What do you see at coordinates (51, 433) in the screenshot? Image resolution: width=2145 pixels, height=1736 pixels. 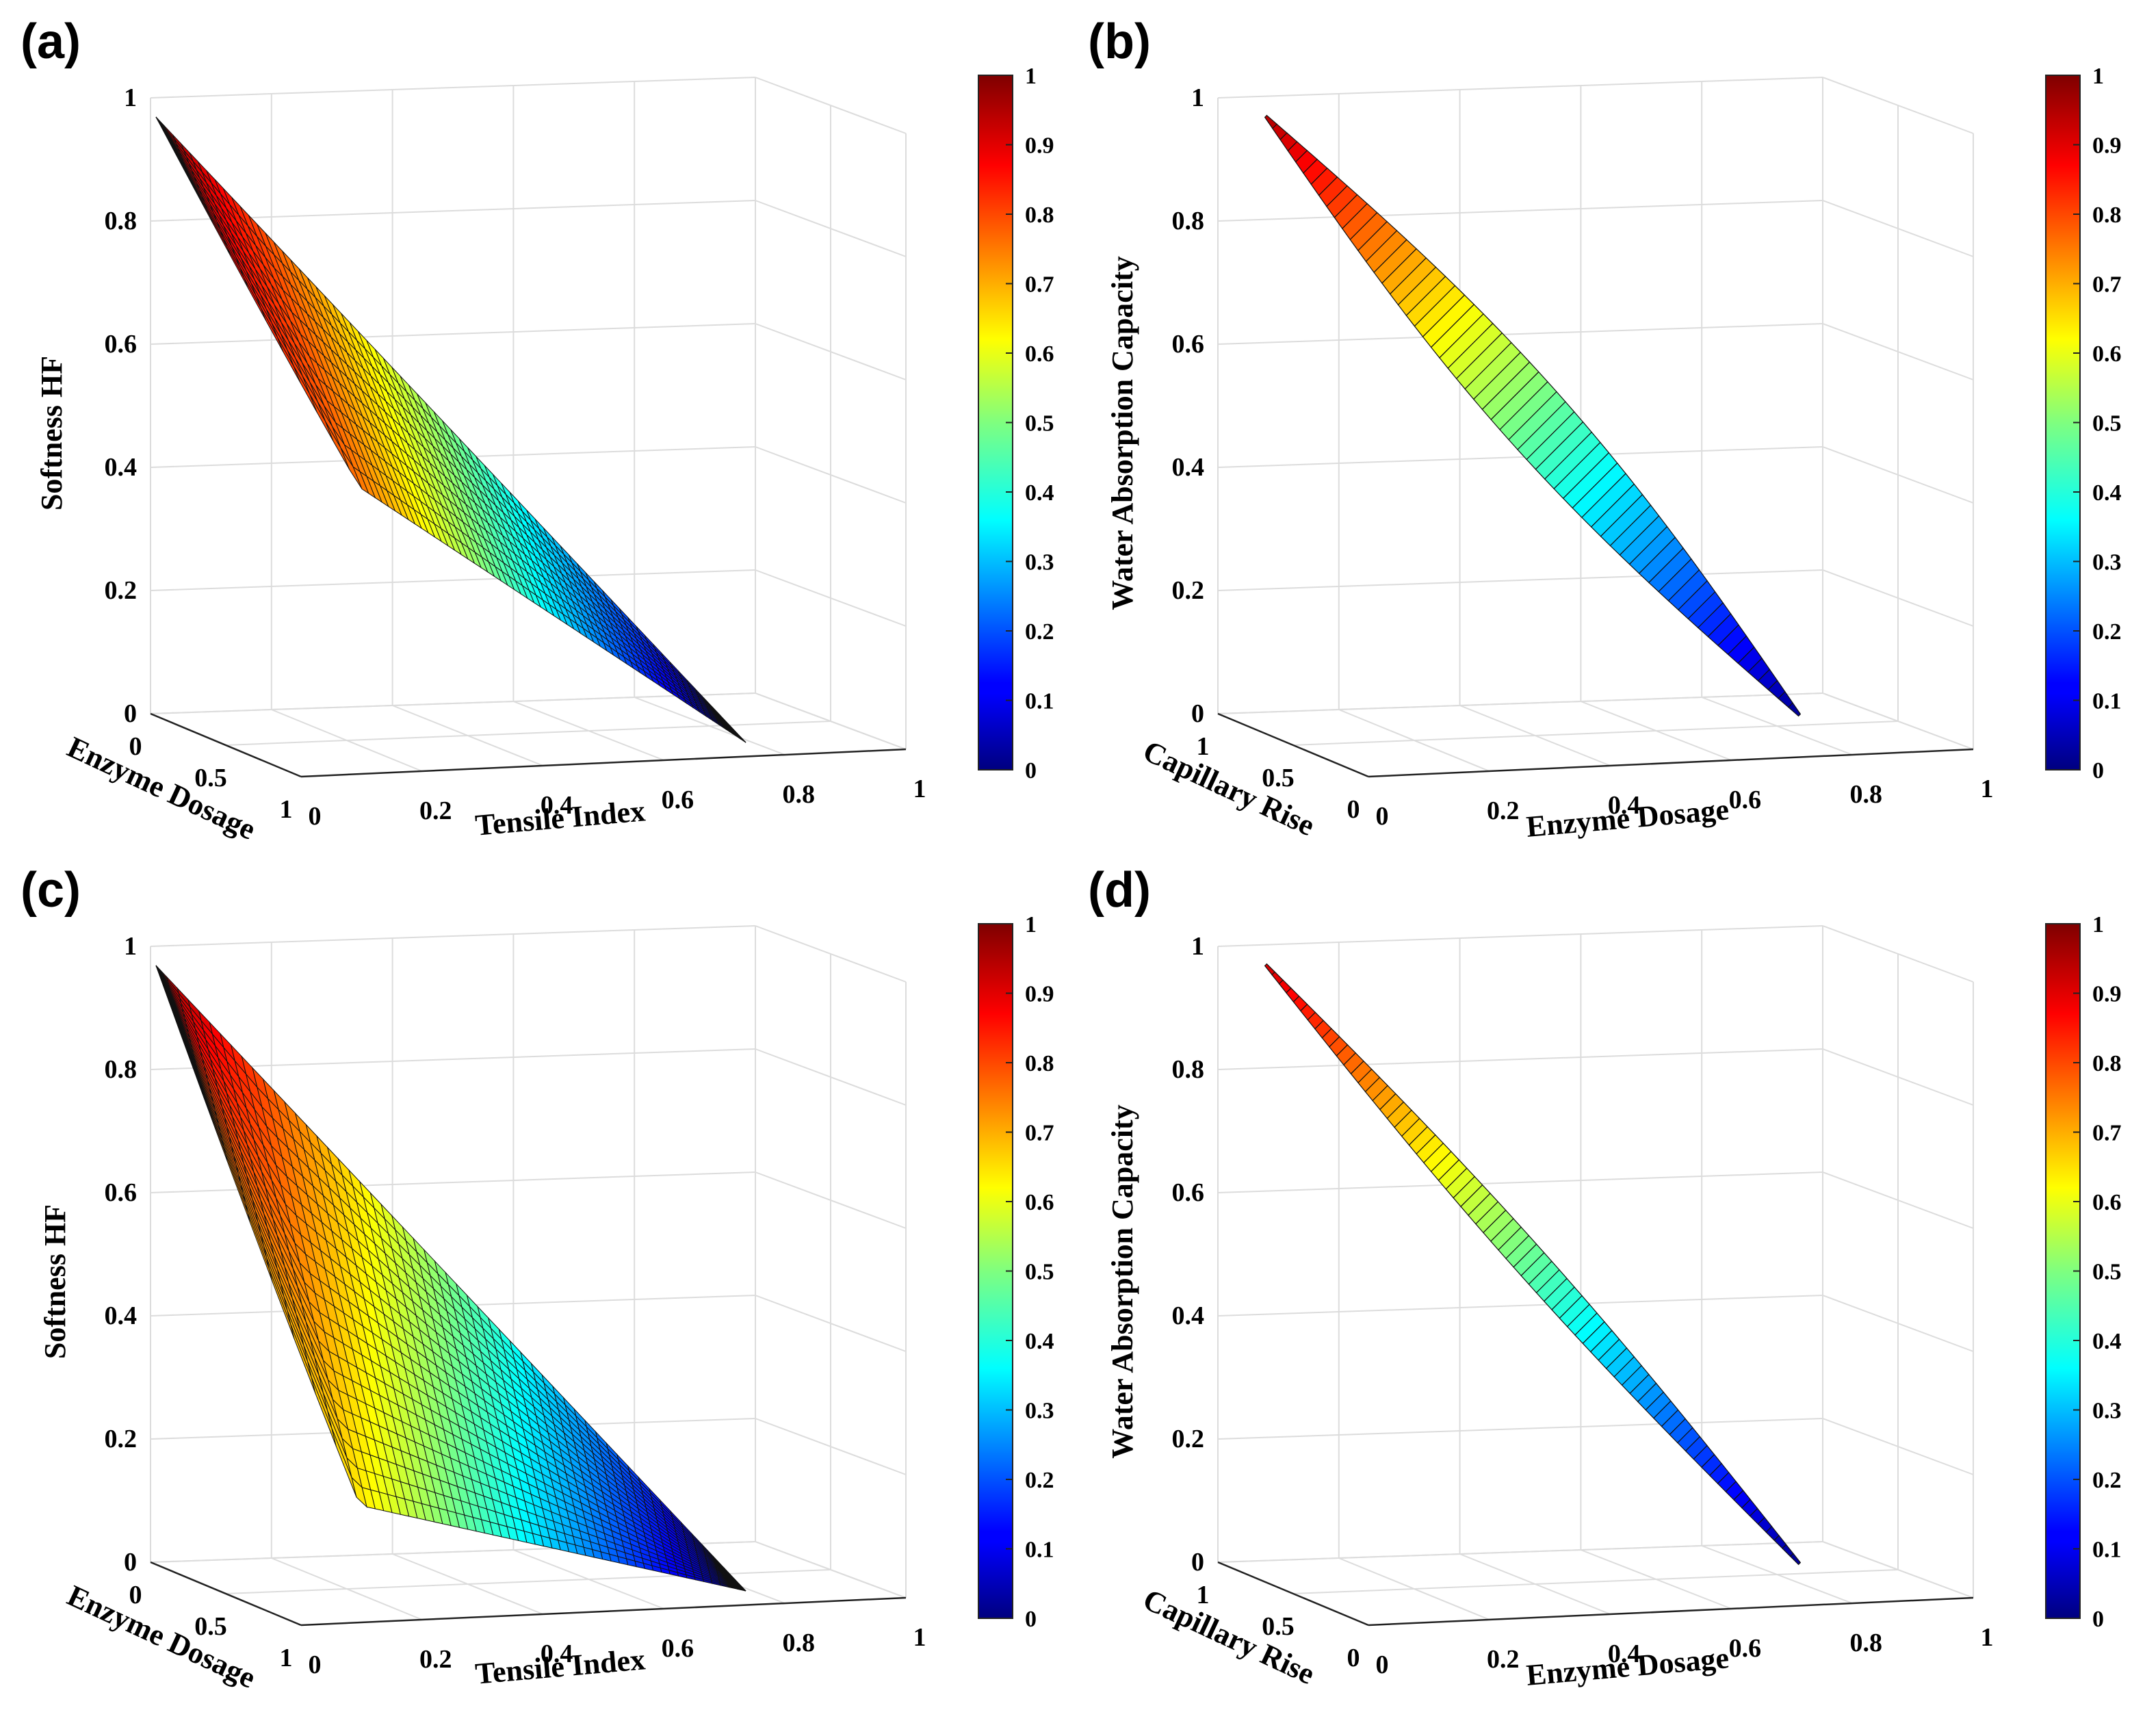 I see `z-axis-label: Softness HF` at bounding box center [51, 433].